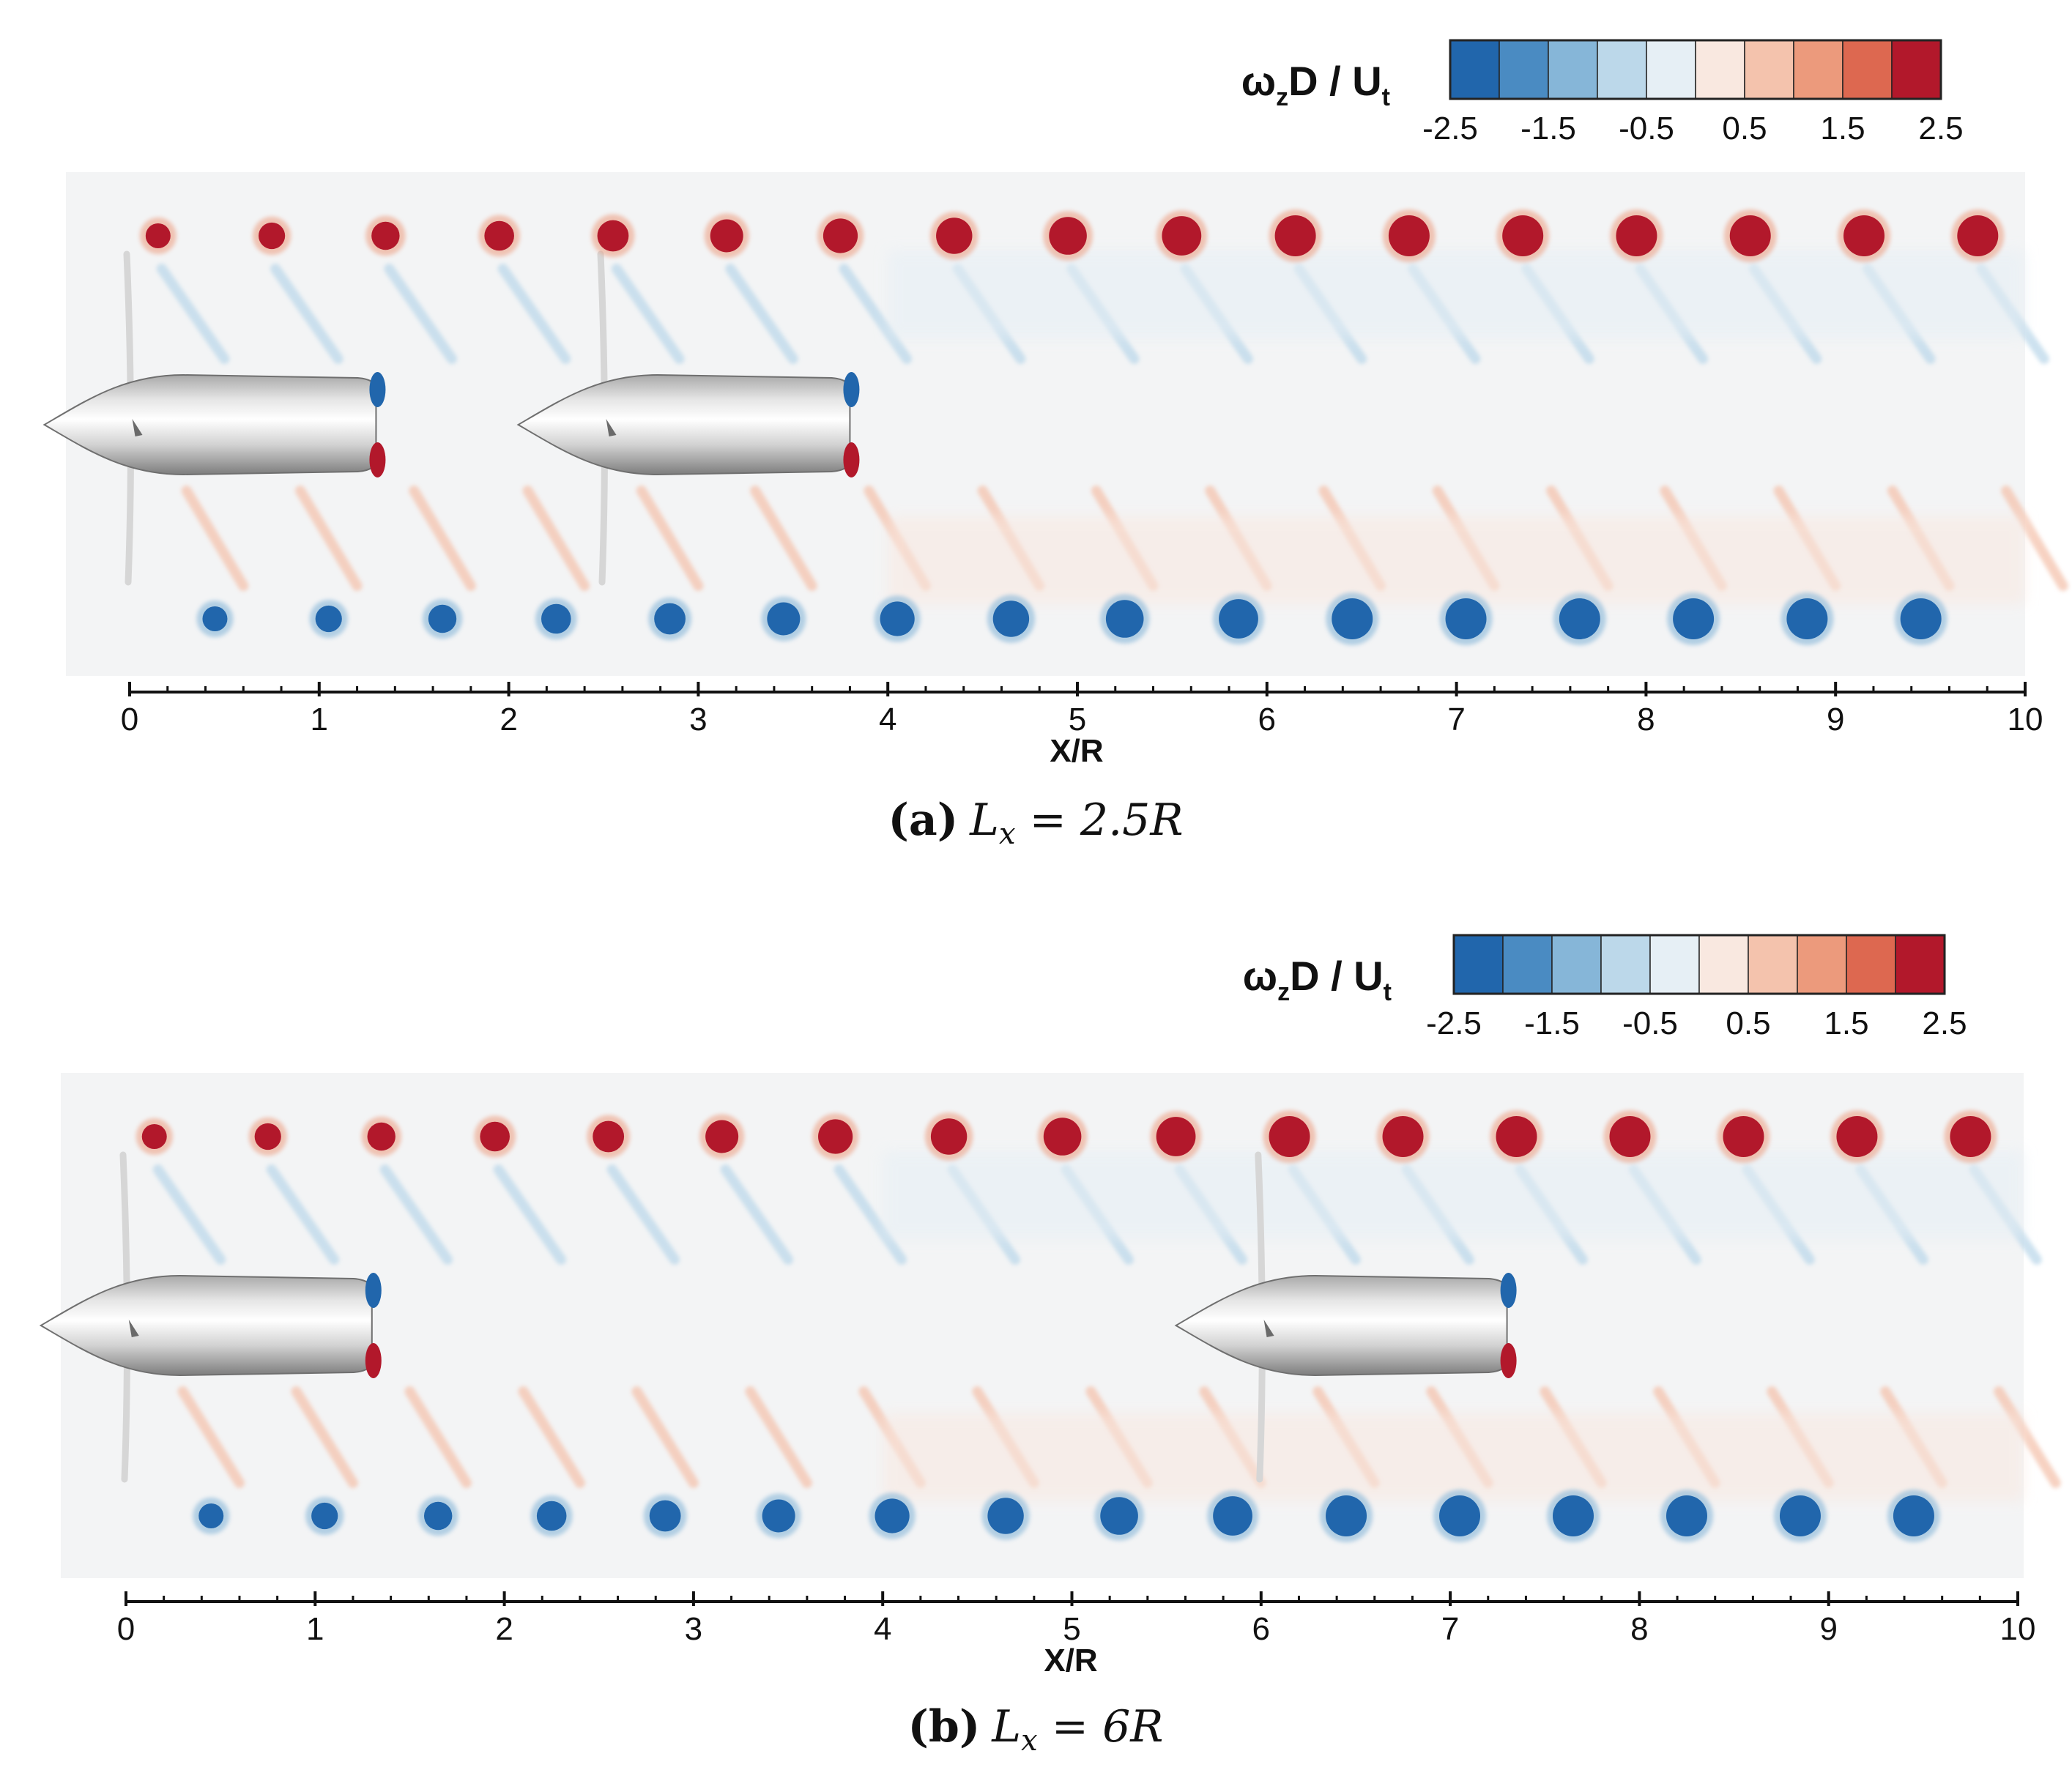 The image size is (2072, 1781). Describe the element at coordinates (1693, 129) in the screenshot. I see `colorbar-tick-labels-a: -2.5 -1.5 -0.5 0.5 1.5 2.5` at that location.